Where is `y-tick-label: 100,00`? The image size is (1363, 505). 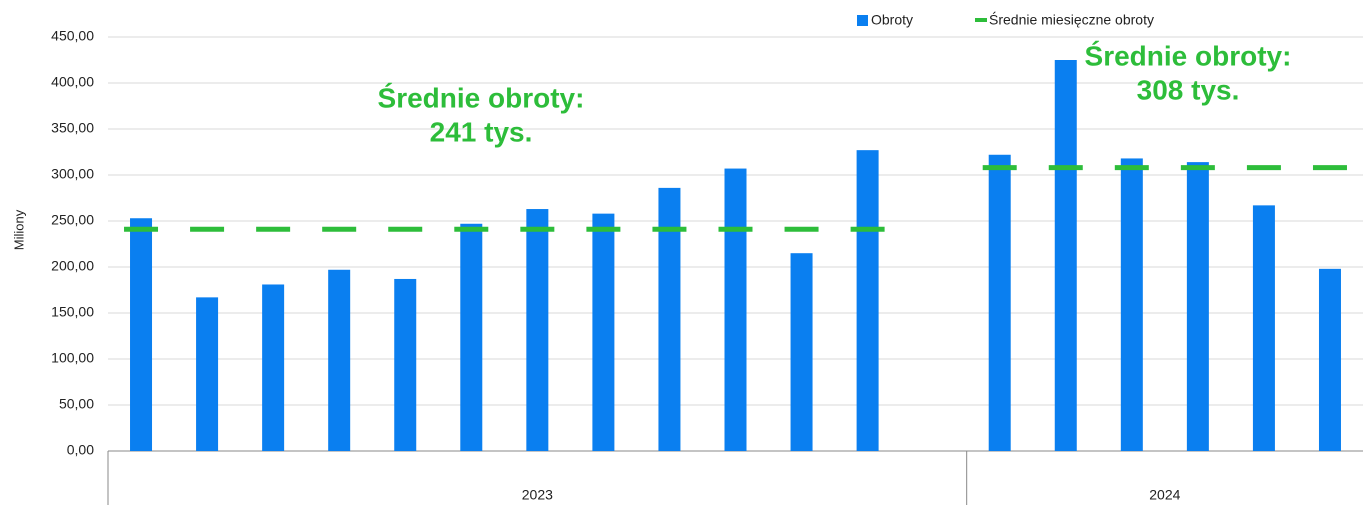
y-tick-label: 100,00 is located at coordinates (72, 358).